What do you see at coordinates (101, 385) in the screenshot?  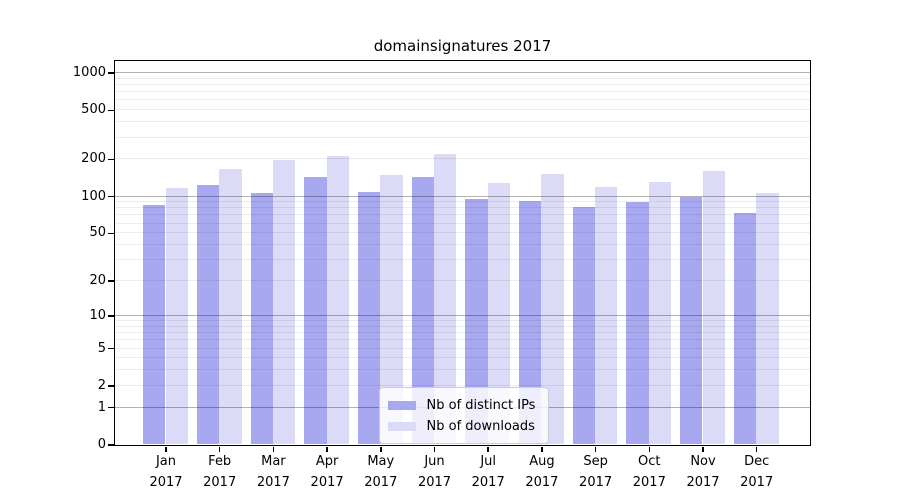 I see `y-tick-label: 2` at bounding box center [101, 385].